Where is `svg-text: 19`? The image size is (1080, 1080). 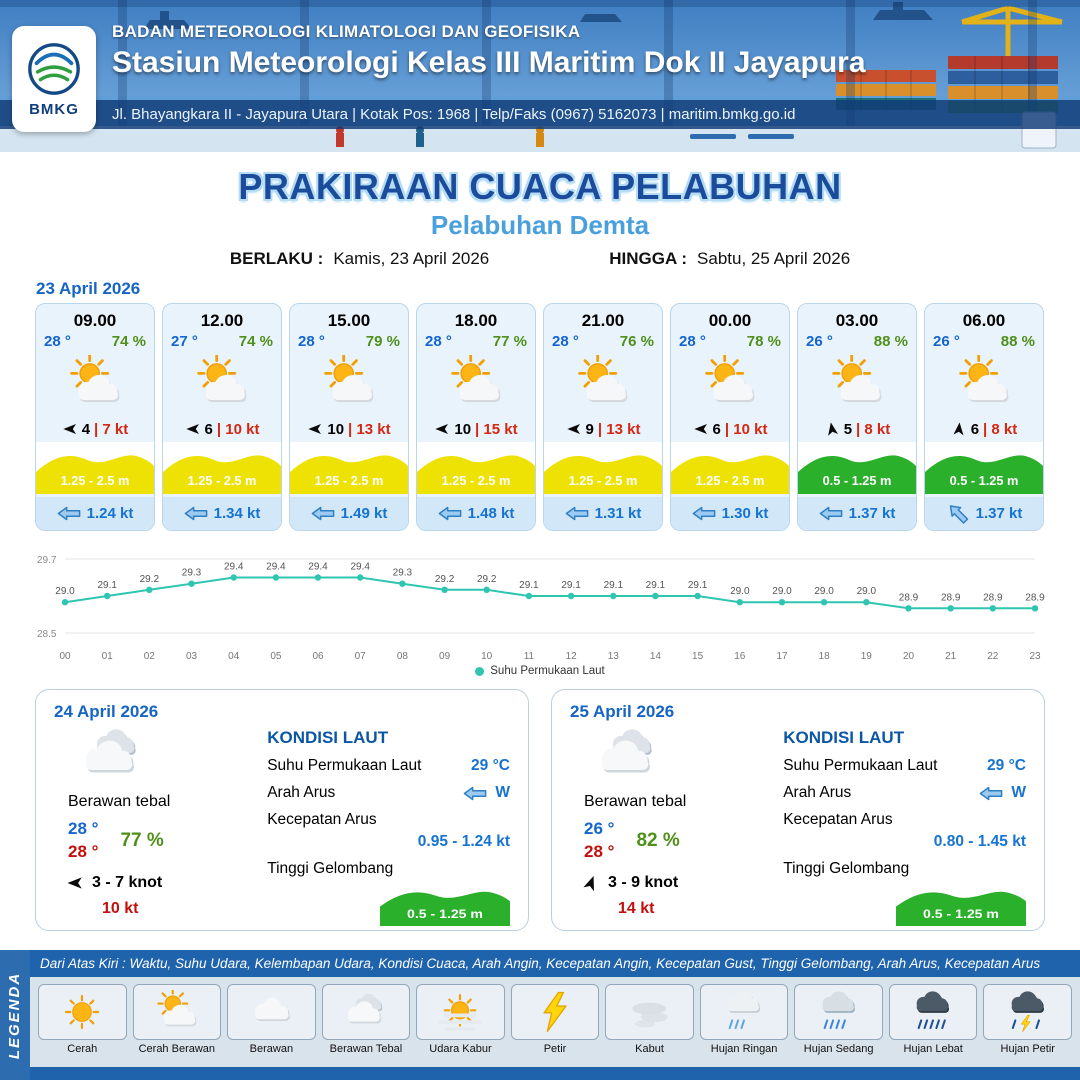
svg-text: 19 is located at coordinates (867, 656).